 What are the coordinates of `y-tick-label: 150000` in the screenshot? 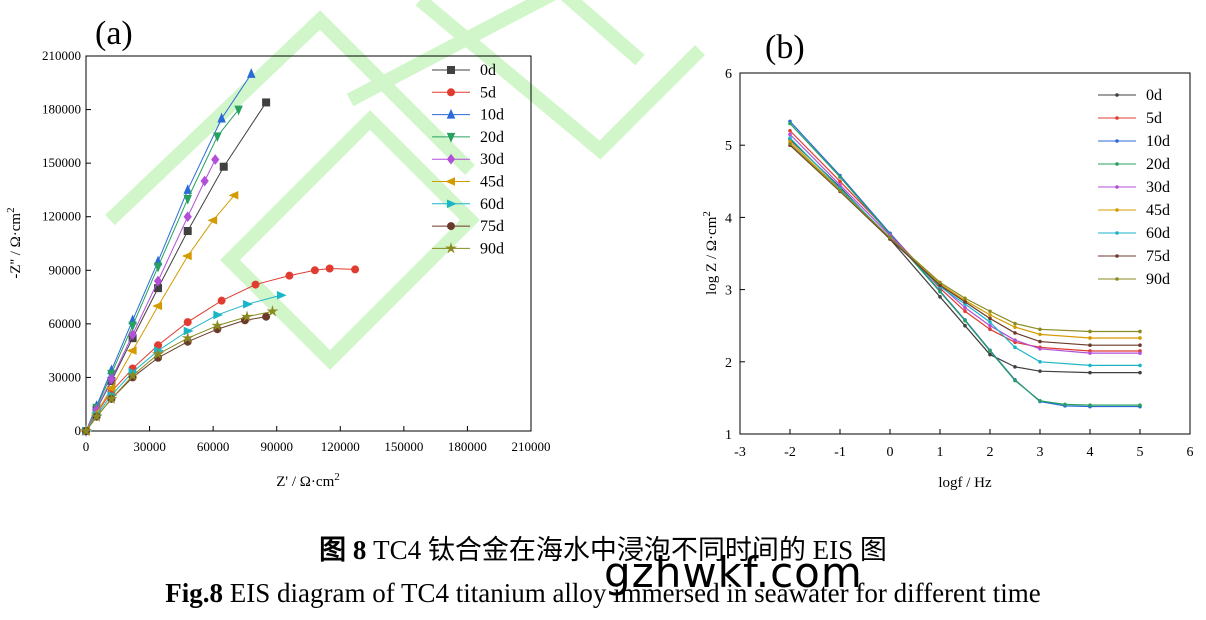 It's located at (61, 162).